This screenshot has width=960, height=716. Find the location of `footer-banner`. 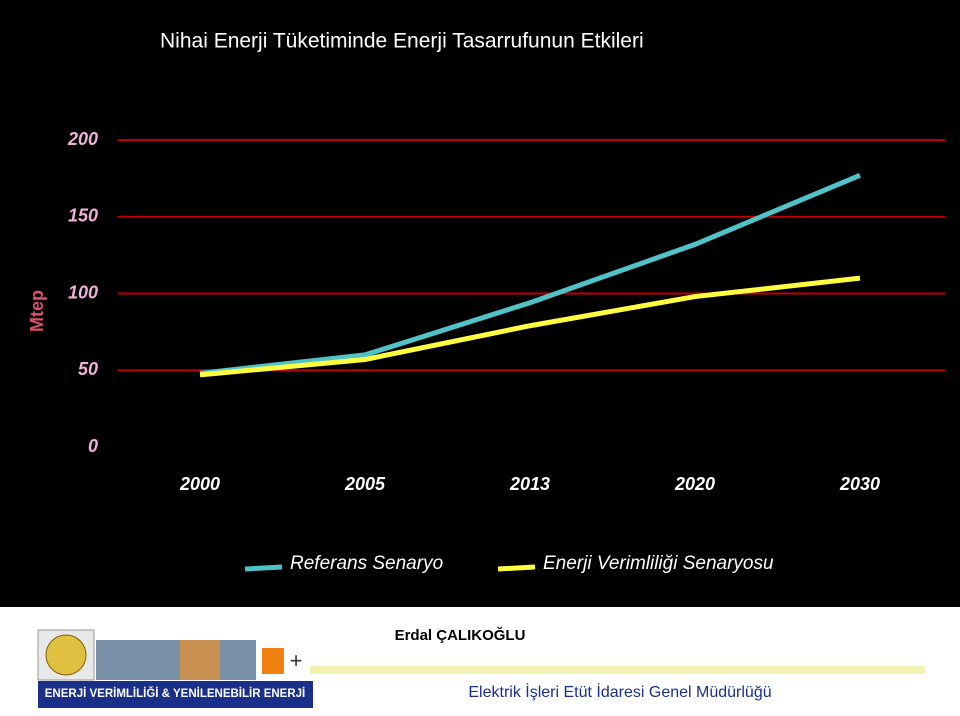

footer-banner is located at coordinates (175, 694).